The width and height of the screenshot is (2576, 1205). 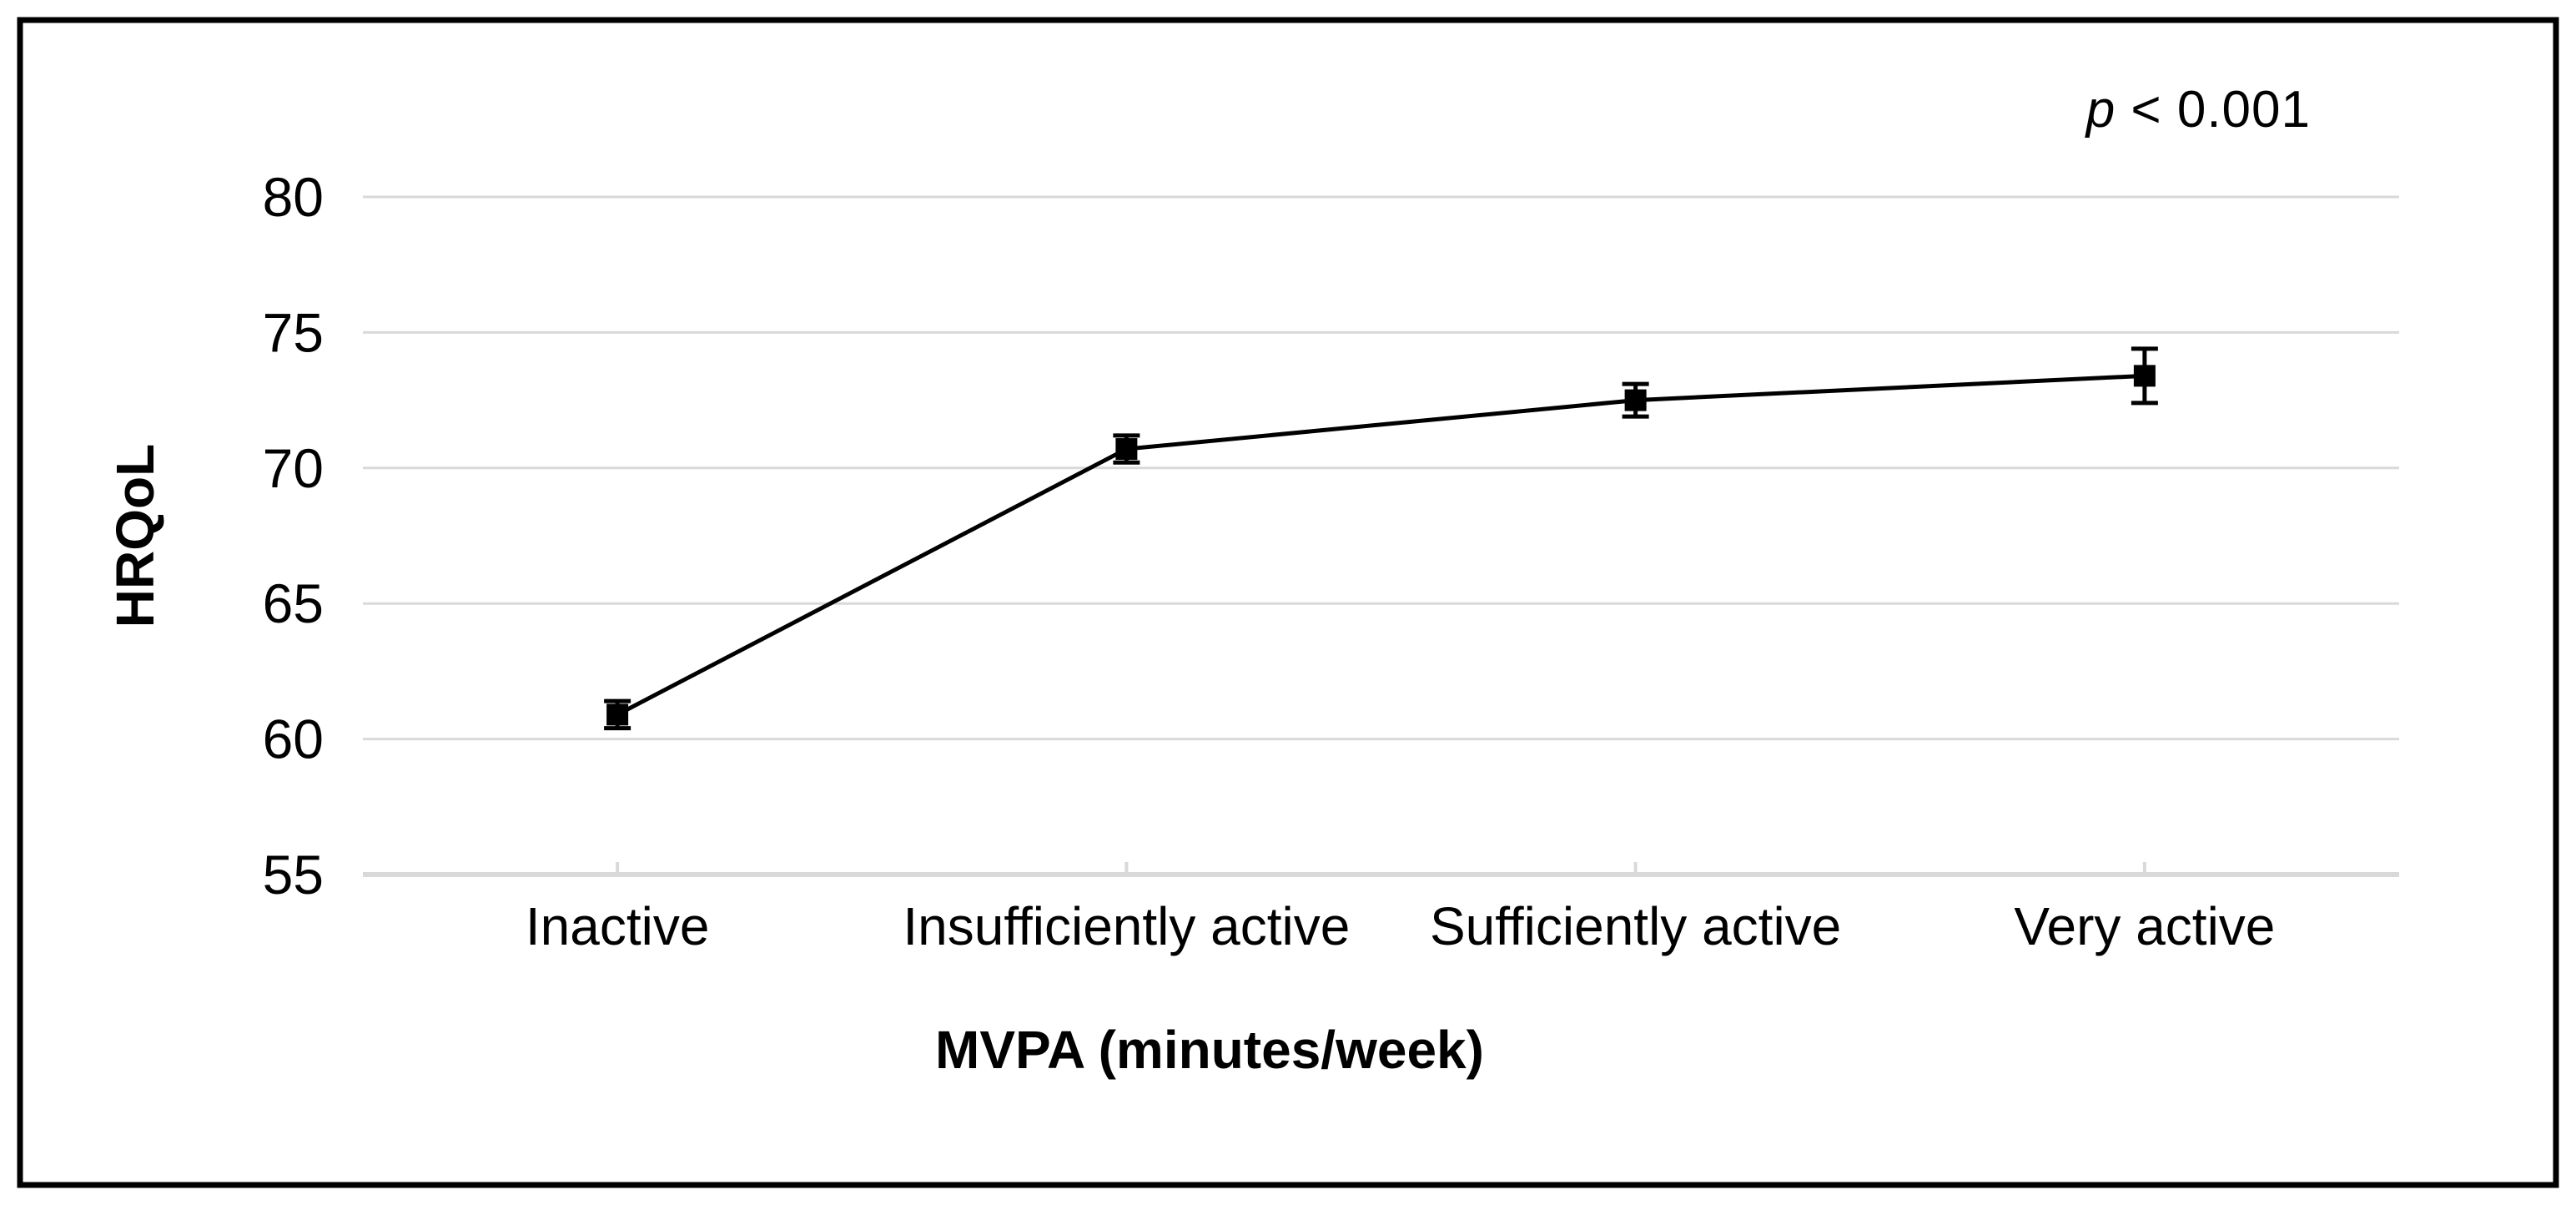 I want to click on p-value-symbol: p, so click(x=2100, y=110).